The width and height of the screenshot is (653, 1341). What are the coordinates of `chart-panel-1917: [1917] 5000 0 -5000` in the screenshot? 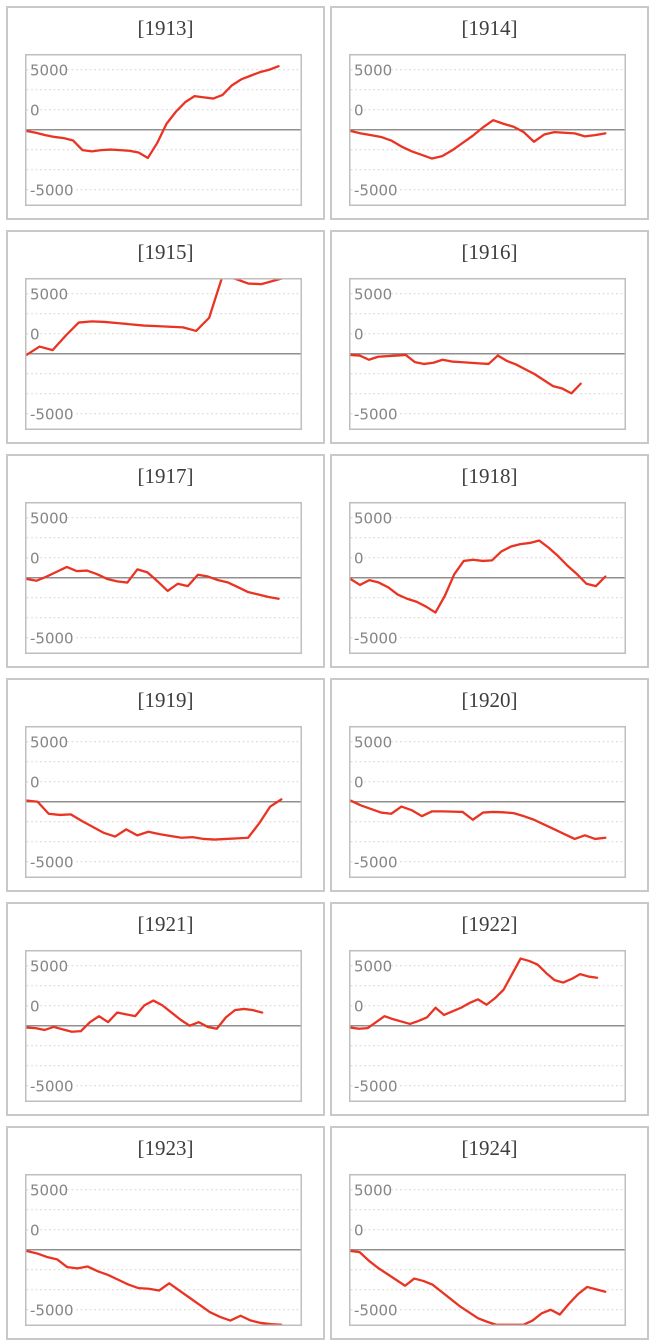 It's located at (165, 561).